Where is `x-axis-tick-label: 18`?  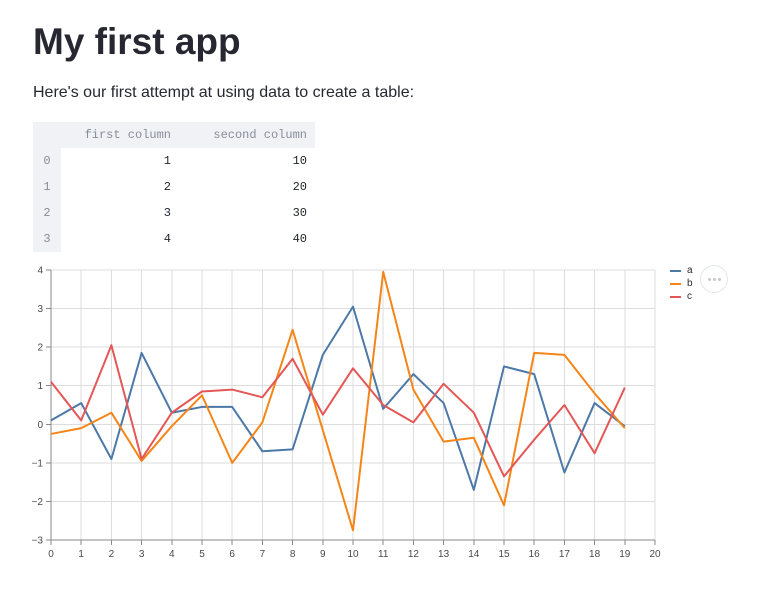
x-axis-tick-label: 18 is located at coordinates (595, 554).